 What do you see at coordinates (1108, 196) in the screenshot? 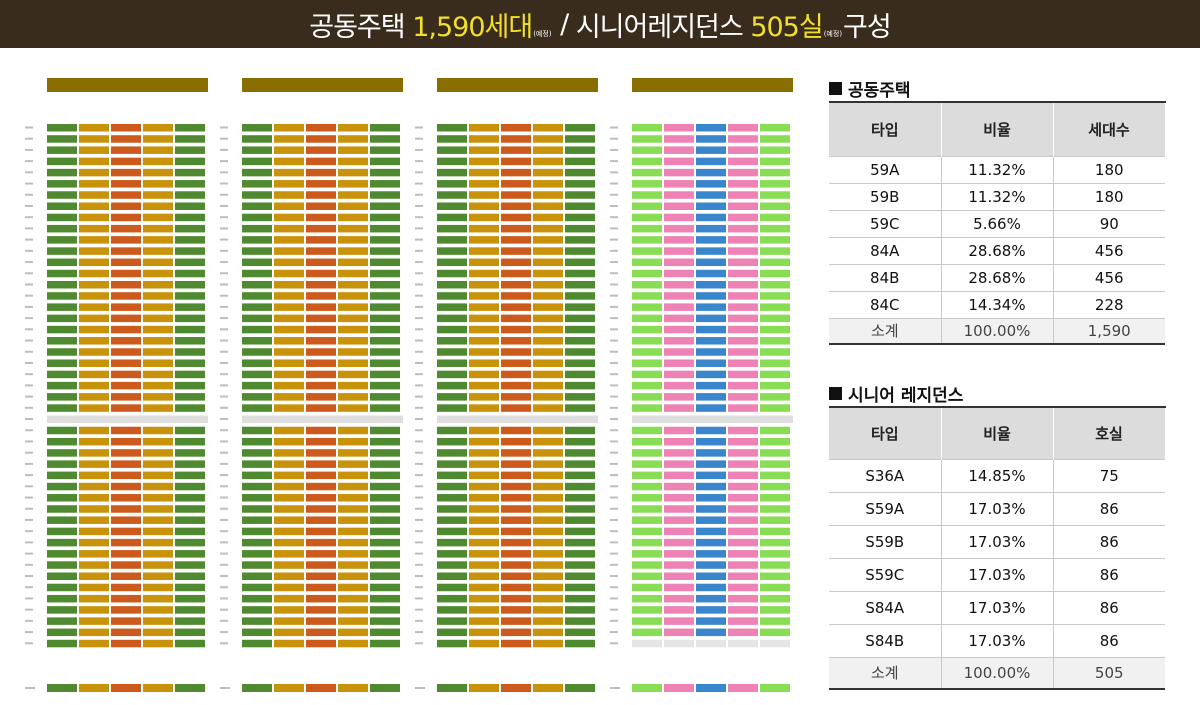
I see `units-cell: 180` at bounding box center [1108, 196].